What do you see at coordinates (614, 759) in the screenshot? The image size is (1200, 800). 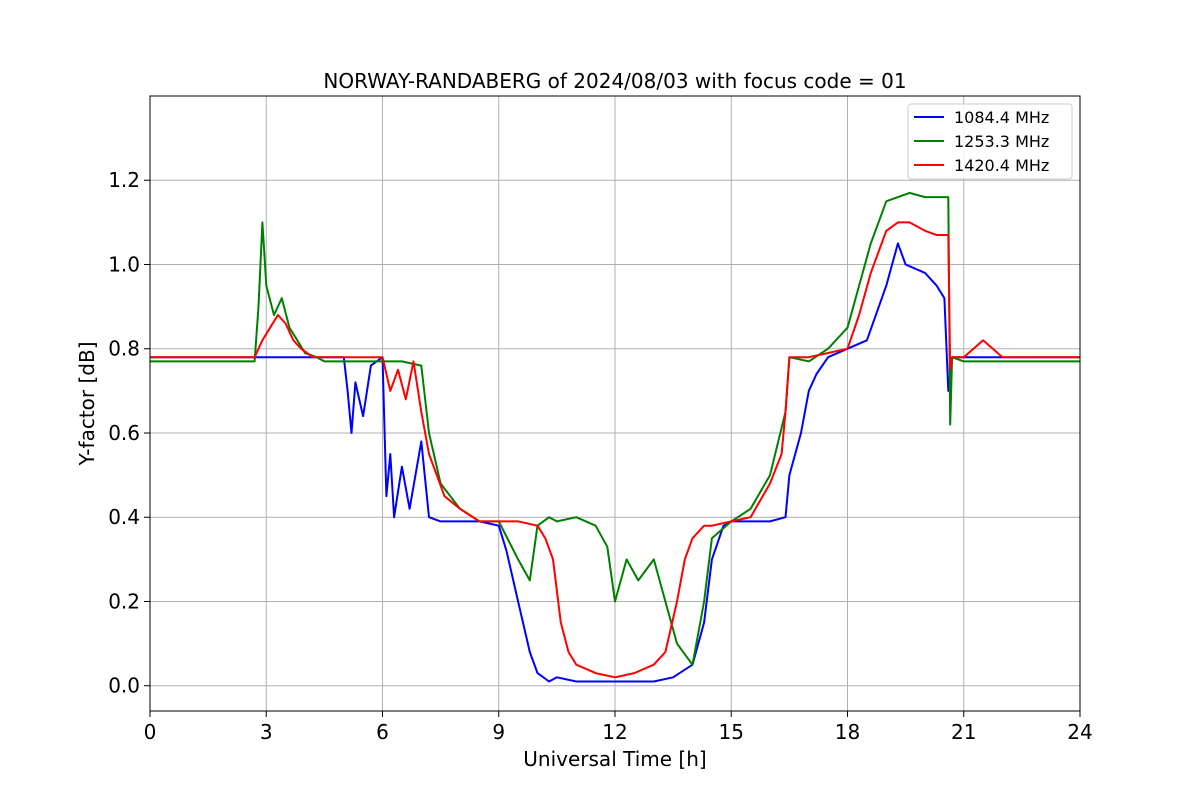 I see `x-axis-label: Universal Time [h]` at bounding box center [614, 759].